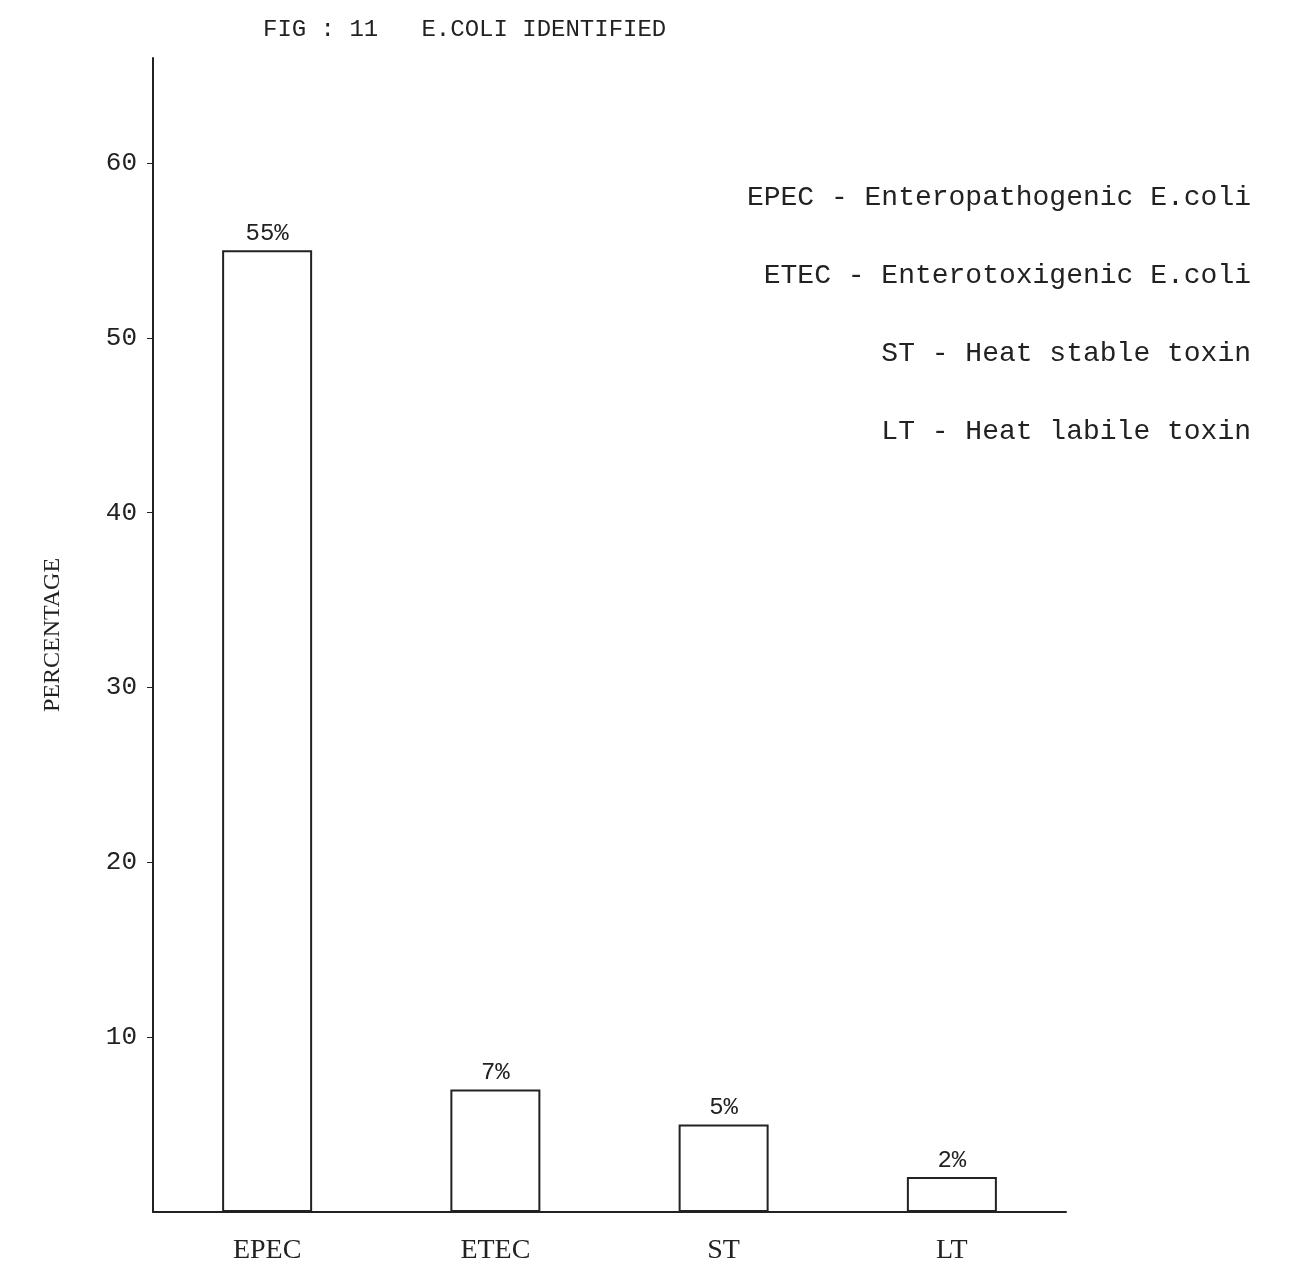 This screenshot has width=1289, height=1287. Describe the element at coordinates (121, 162) in the screenshot. I see `y-tick-label: 60` at that location.